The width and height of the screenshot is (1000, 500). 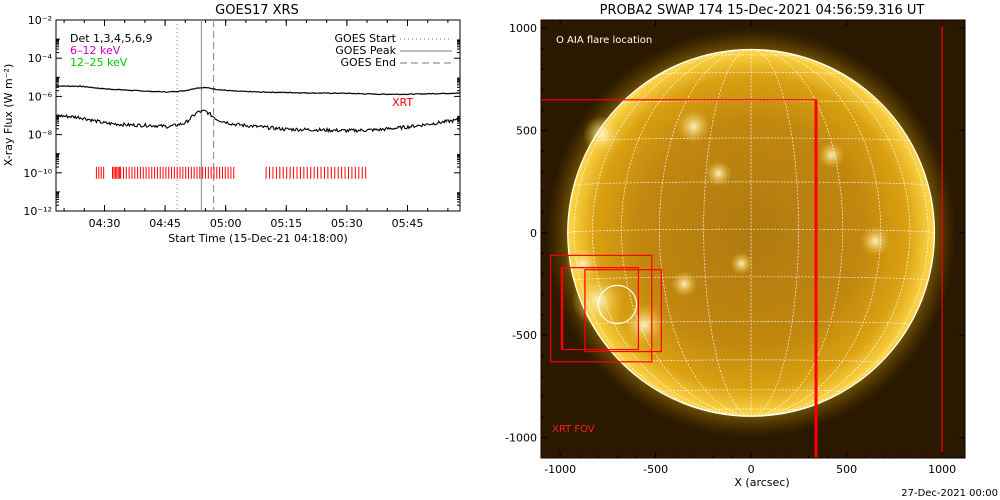 What do you see at coordinates (105, 223) in the screenshot?
I see `goes-x-tick-label: 04:30` at bounding box center [105, 223].